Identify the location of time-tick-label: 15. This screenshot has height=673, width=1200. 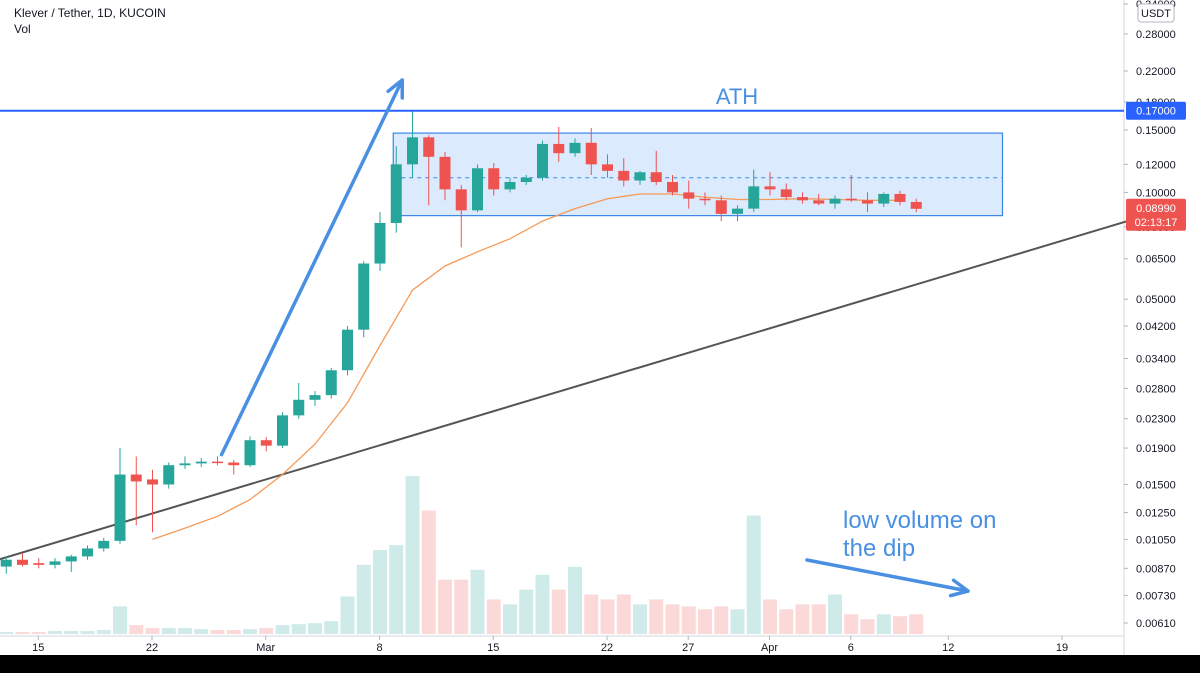
(493, 648).